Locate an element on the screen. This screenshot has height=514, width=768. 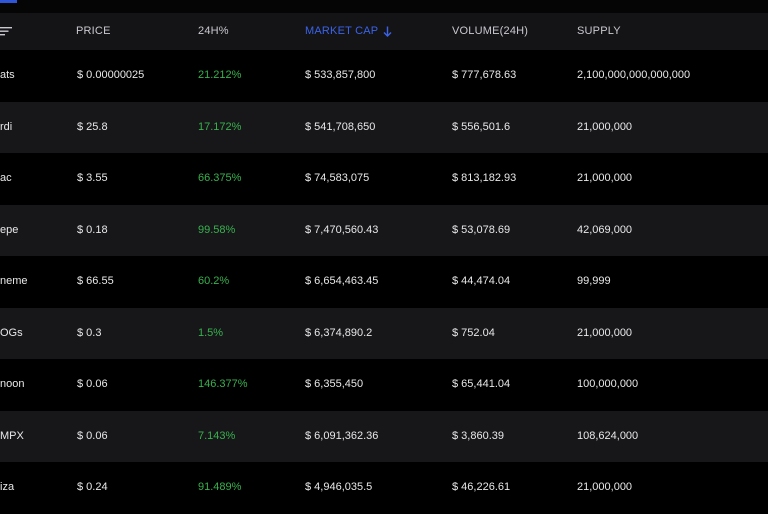
token-price: $ 0.24 is located at coordinates (92, 487).